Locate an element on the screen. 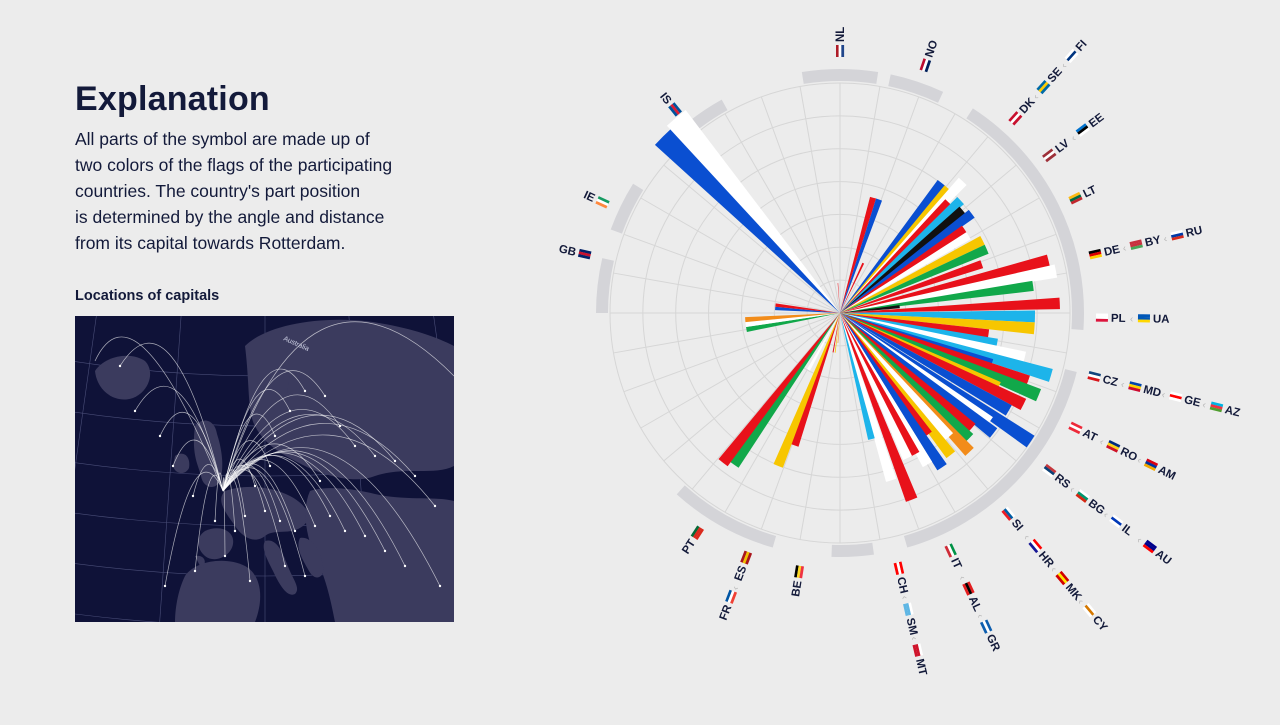 The image size is (1280, 725). country-code-label: GR is located at coordinates (993, 643).